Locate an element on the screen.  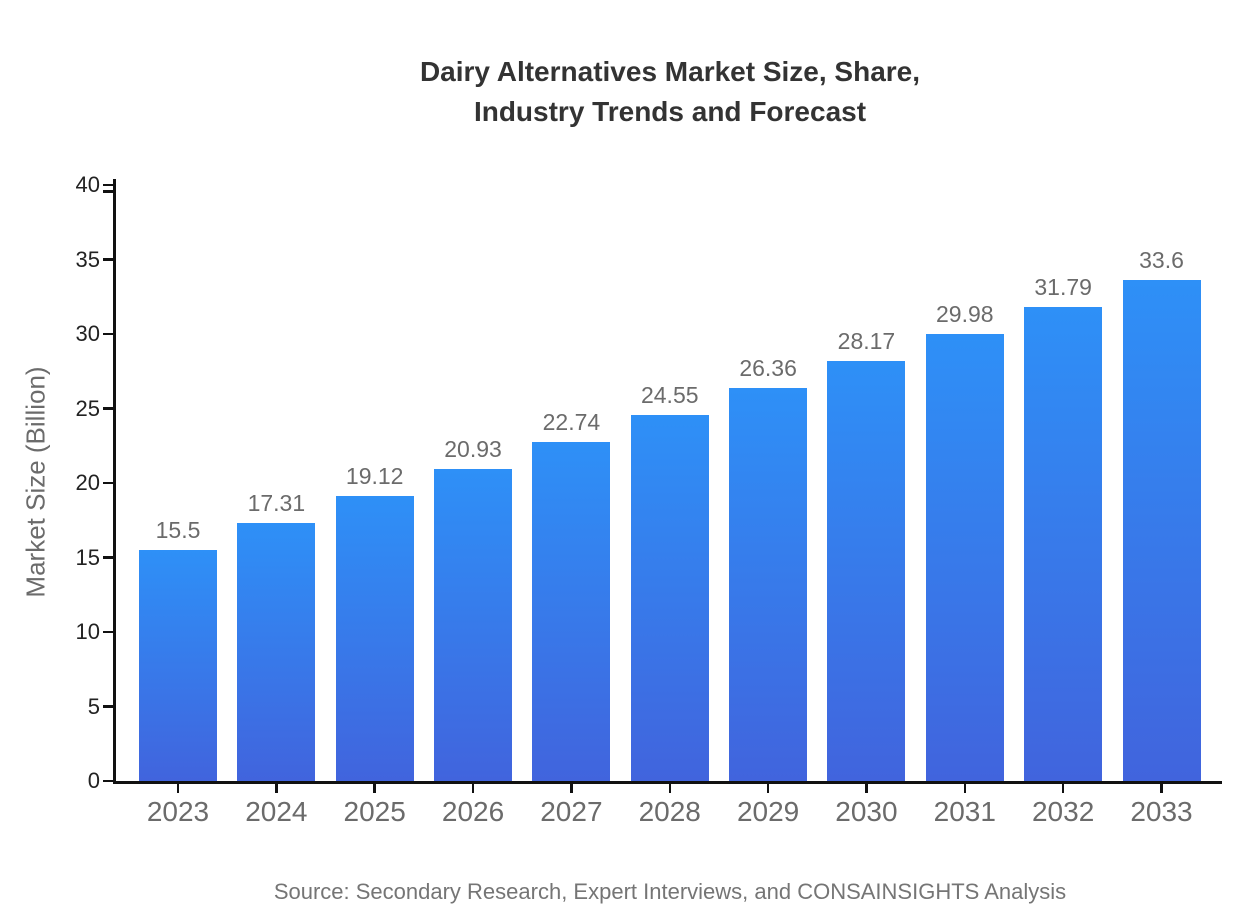
x-axis-tick-label-2027: 2027 is located at coordinates (571, 811).